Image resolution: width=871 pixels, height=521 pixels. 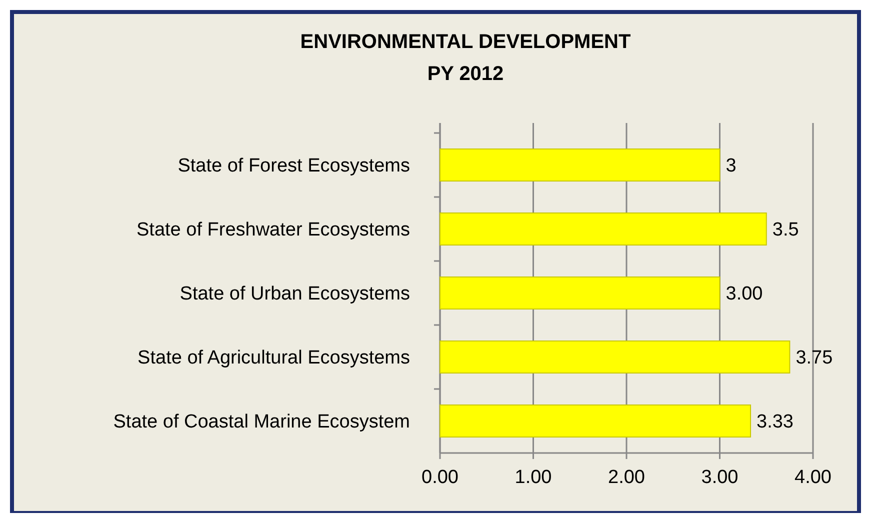 What do you see at coordinates (294, 166) in the screenshot?
I see `y-tick-label: State of Forest Ecosystems` at bounding box center [294, 166].